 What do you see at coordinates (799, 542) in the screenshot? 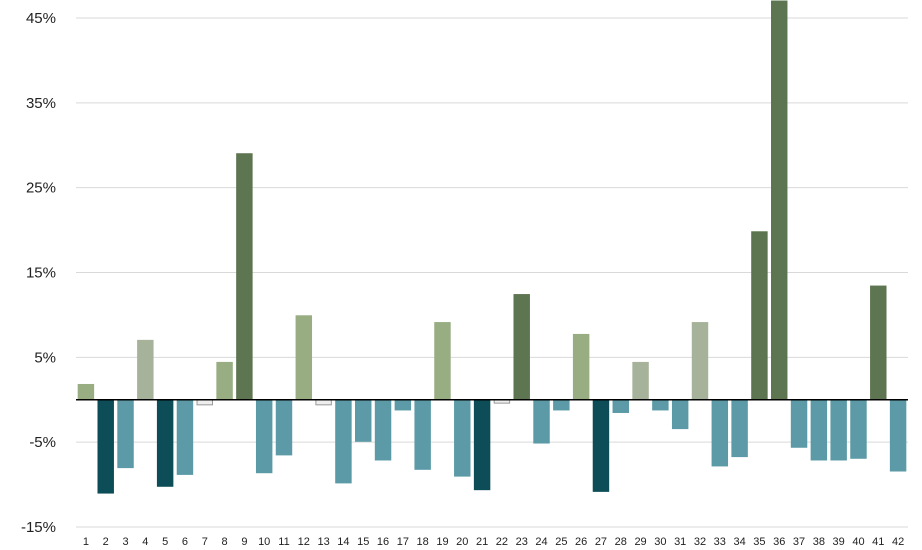
I see `x-tick-label: 37` at bounding box center [799, 542].